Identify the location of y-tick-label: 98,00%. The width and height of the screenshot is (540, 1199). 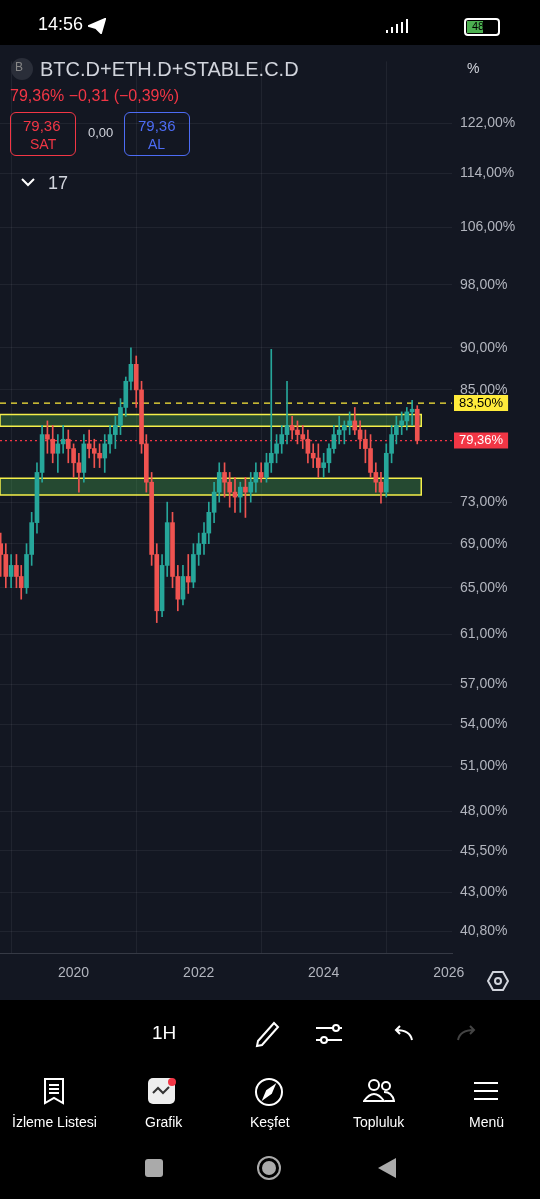
(484, 283).